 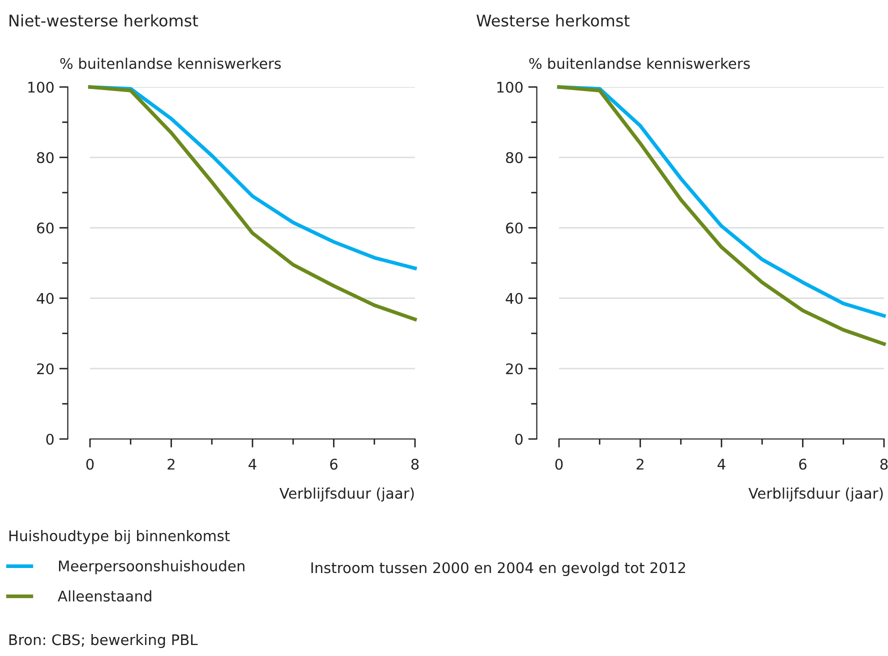 What do you see at coordinates (119, 537) in the screenshot?
I see `legend-title: Huishoudtype bij binnenkomst` at bounding box center [119, 537].